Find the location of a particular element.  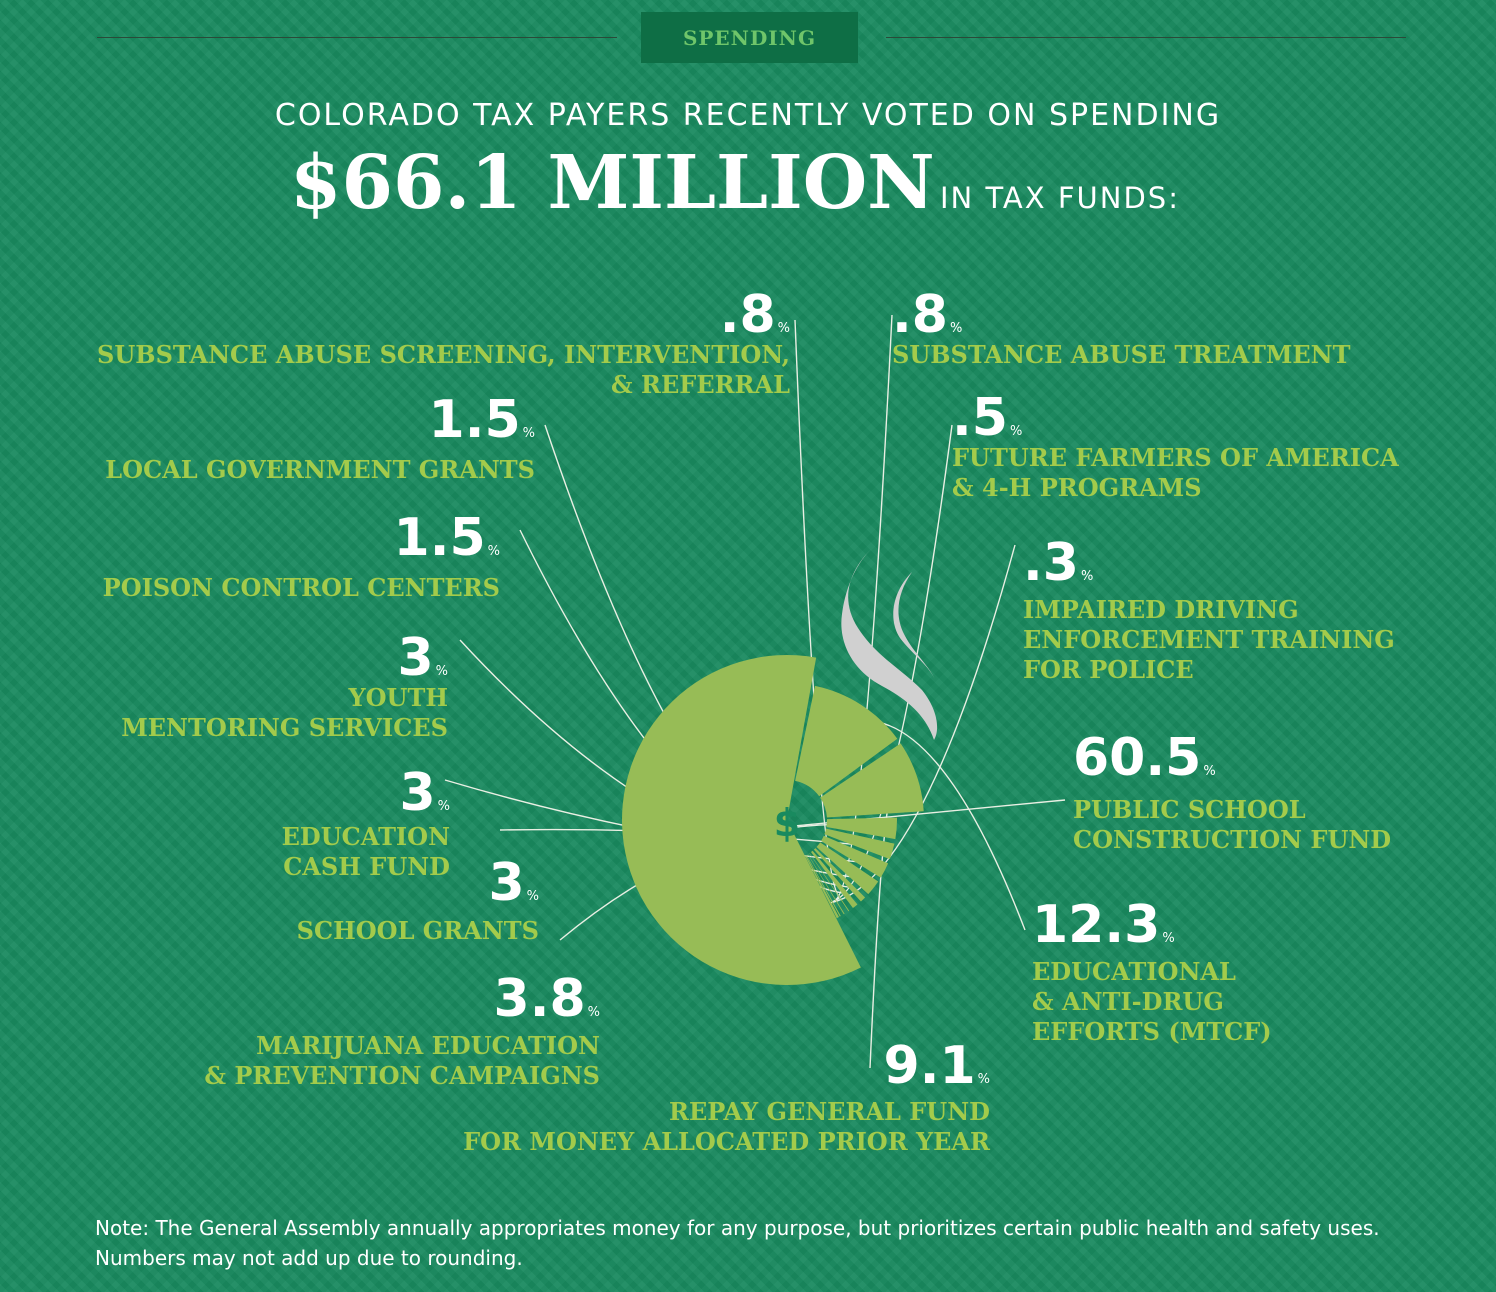

category-label-line: & 4-H PROGRAMS is located at coordinates (1077, 487).